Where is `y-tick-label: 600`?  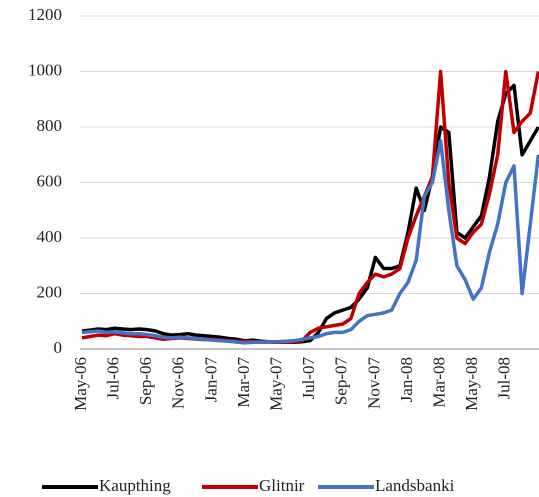 y-tick-label: 600 is located at coordinates (50, 180).